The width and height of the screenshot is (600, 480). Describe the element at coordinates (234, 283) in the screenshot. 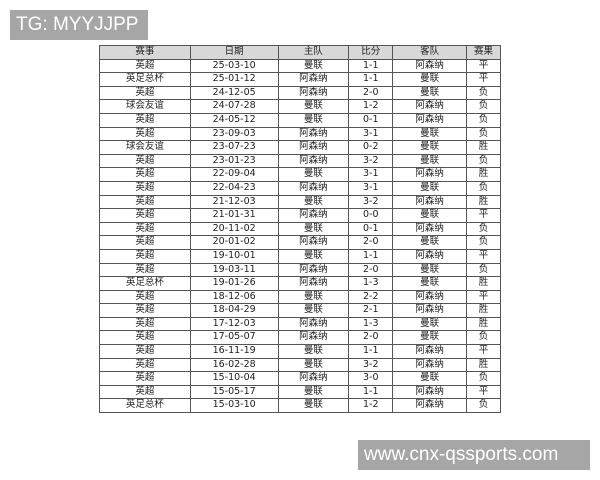

I see `cell-date: 19-01-26` at that location.